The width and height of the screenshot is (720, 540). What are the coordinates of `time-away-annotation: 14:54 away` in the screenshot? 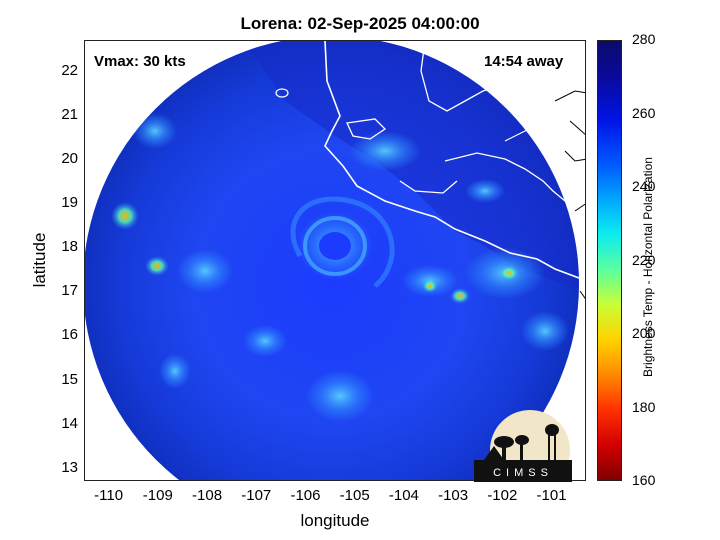 It's located at (524, 61).